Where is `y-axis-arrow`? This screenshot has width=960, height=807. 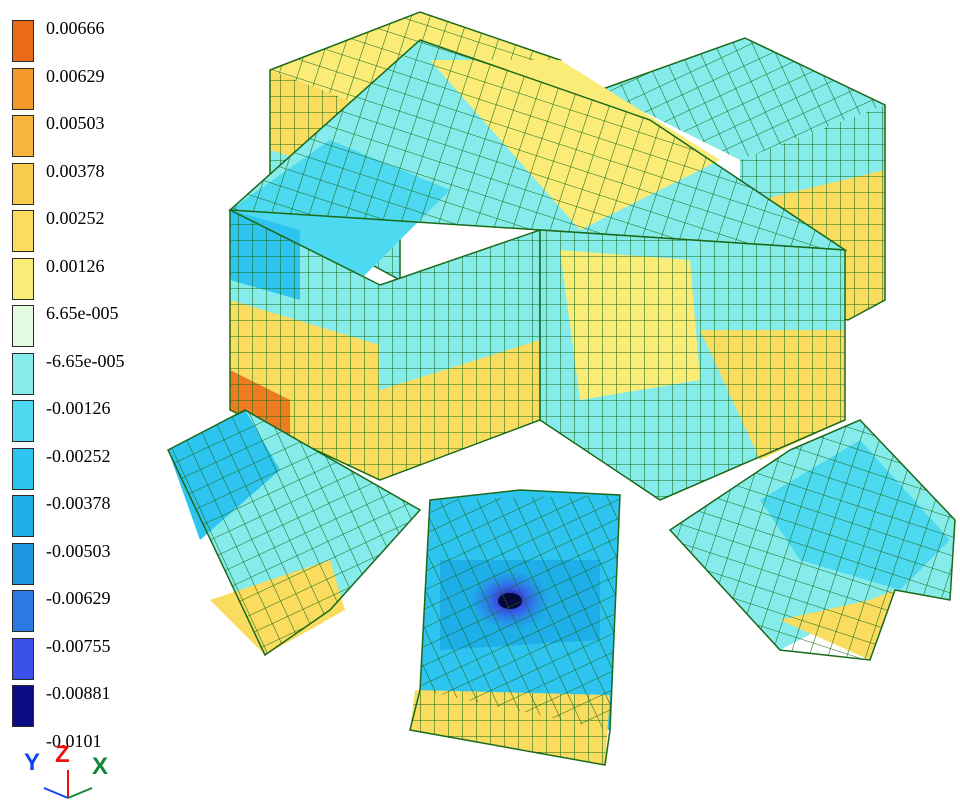 y-axis-arrow is located at coordinates (56, 793).